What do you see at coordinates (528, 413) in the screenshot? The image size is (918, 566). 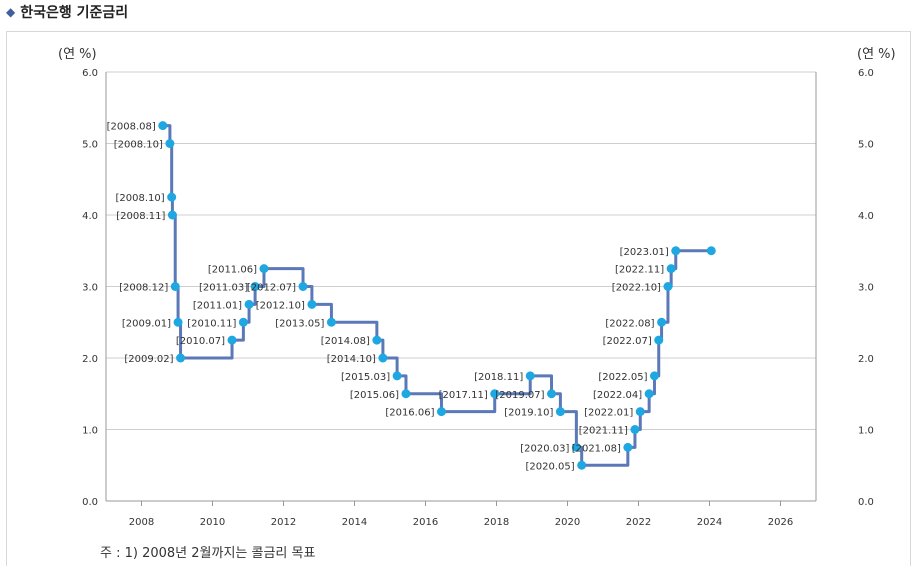 I see `point-label: [2019.10]` at bounding box center [528, 413].